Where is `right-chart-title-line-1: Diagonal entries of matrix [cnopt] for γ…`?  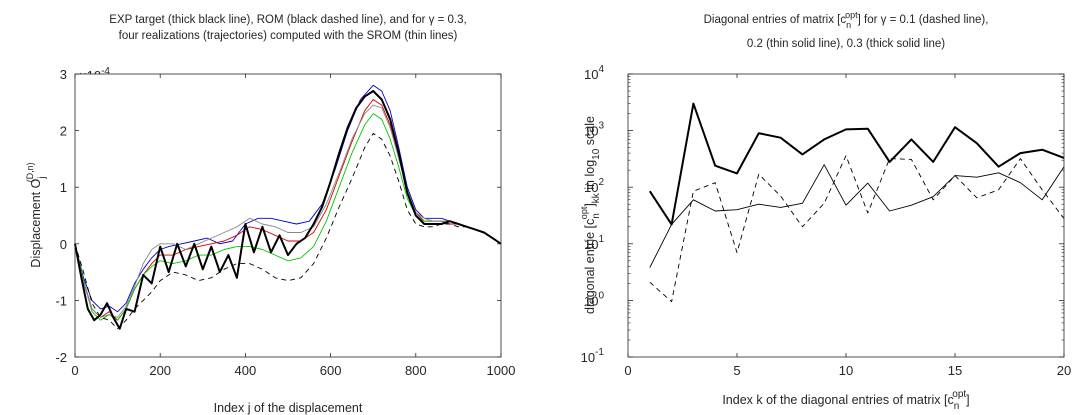
right-chart-title-line-1: Diagonal entries of matrix [cnopt] for γ… is located at coordinates (846, 20).